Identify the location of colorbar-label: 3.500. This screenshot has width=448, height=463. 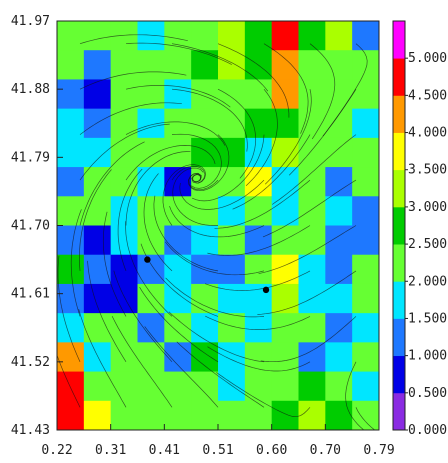
(427, 170).